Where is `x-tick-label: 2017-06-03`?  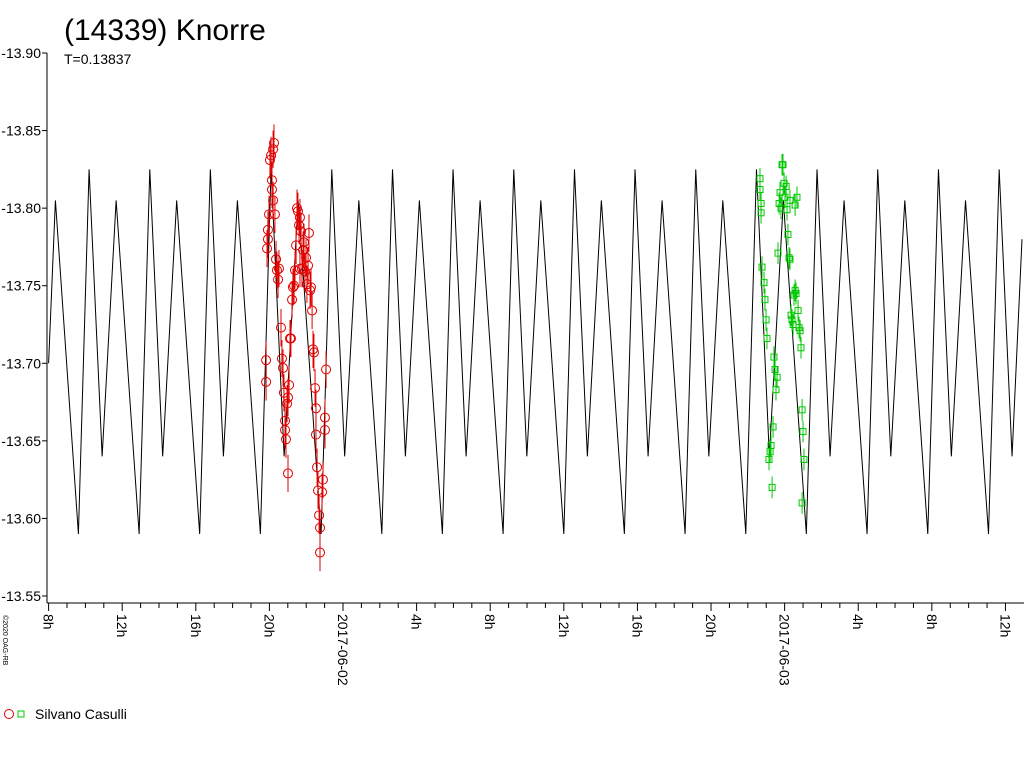
x-tick-label: 2017-06-03 is located at coordinates (785, 650).